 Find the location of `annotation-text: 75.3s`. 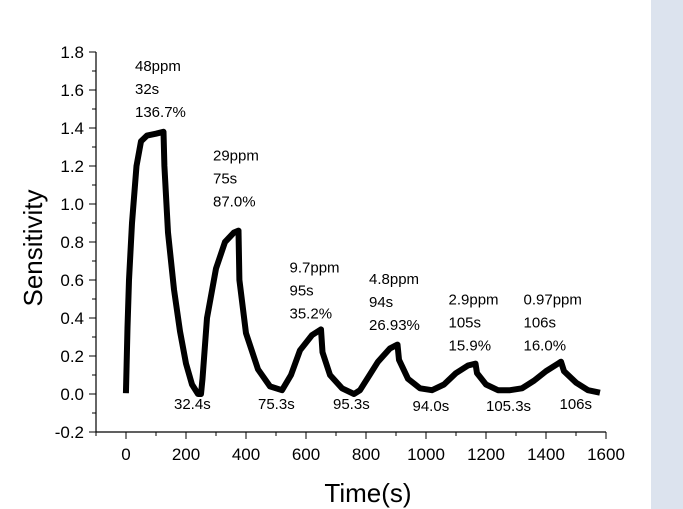

annotation-text: 75.3s is located at coordinates (276, 404).